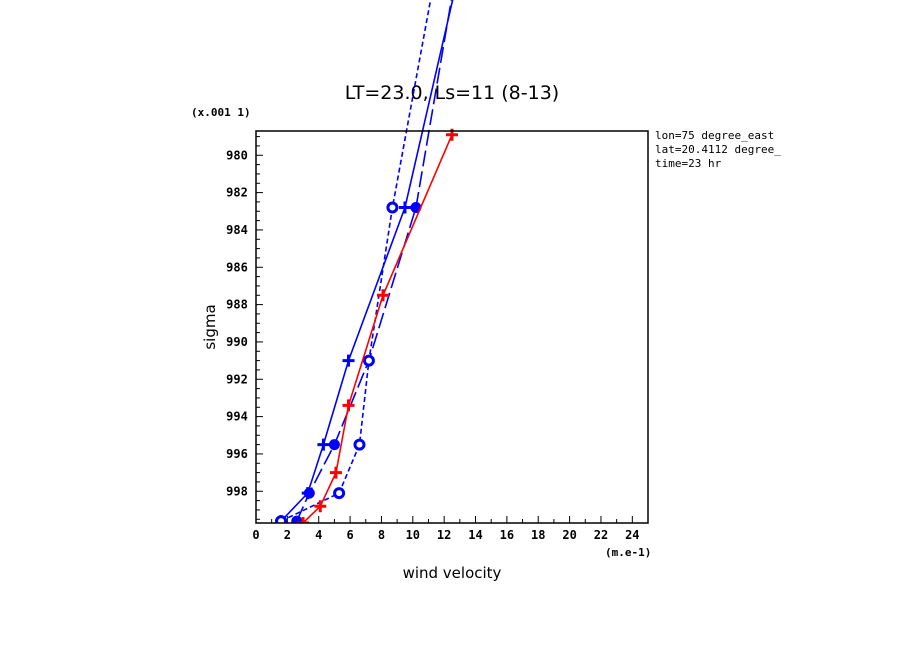 Image resolution: width=904 pixels, height=654 pixels. Describe the element at coordinates (210, 326) in the screenshot. I see `y-axis-label: sigma` at that location.